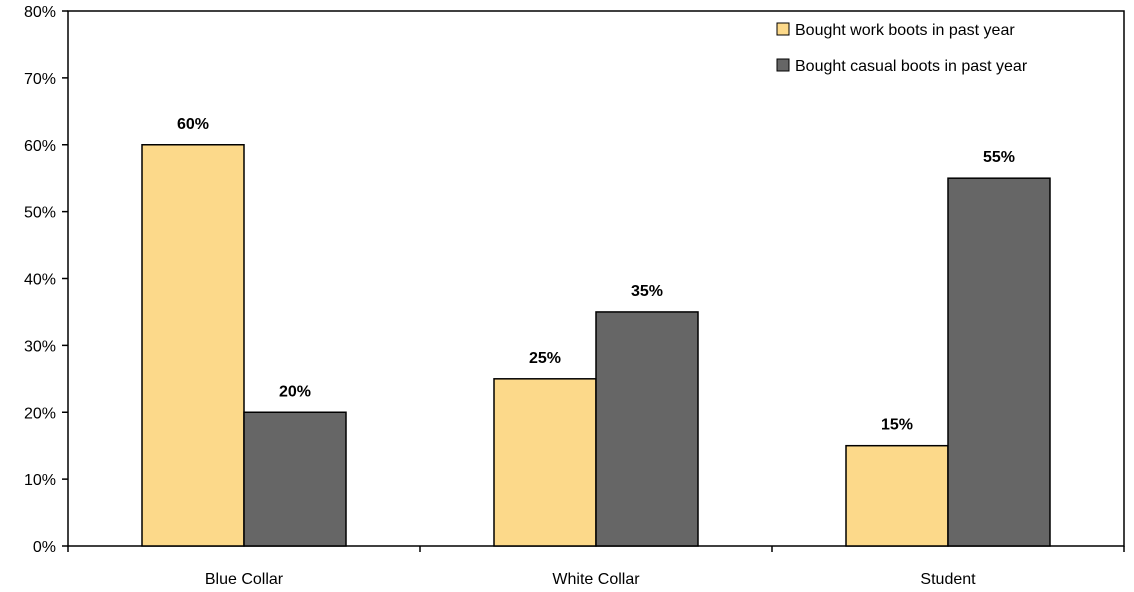 This screenshot has height=592, width=1134. Describe the element at coordinates (897, 425) in the screenshot. I see `data-label: 15%` at that location.